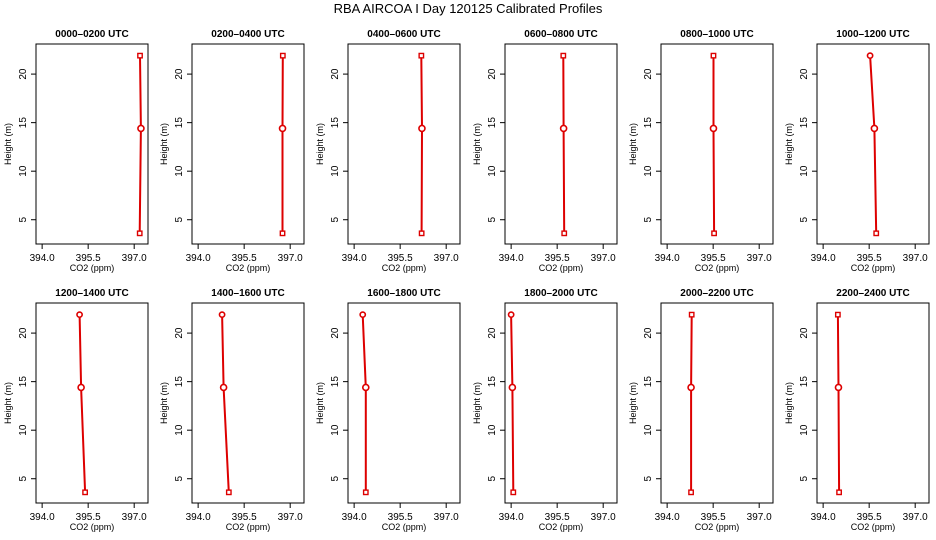 The width and height of the screenshot is (936, 540). What do you see at coordinates (247, 293) in the screenshot?
I see `panel-title: 1400–1600 UTC` at bounding box center [247, 293].